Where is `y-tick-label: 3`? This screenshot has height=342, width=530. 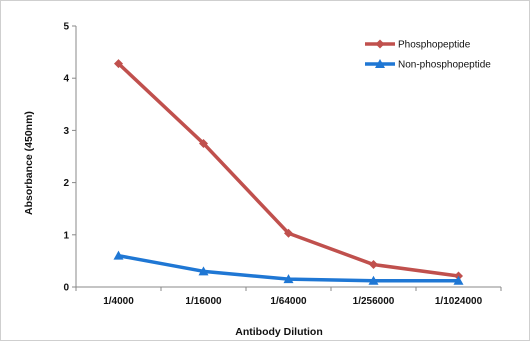
y-tick-label: 3 is located at coordinates (66, 131).